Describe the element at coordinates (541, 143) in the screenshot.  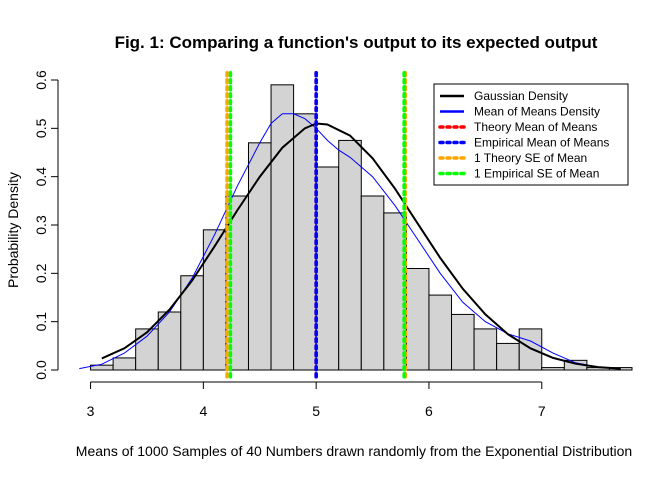
I see `legend-label-3: Empirical Mean of Means` at that location.